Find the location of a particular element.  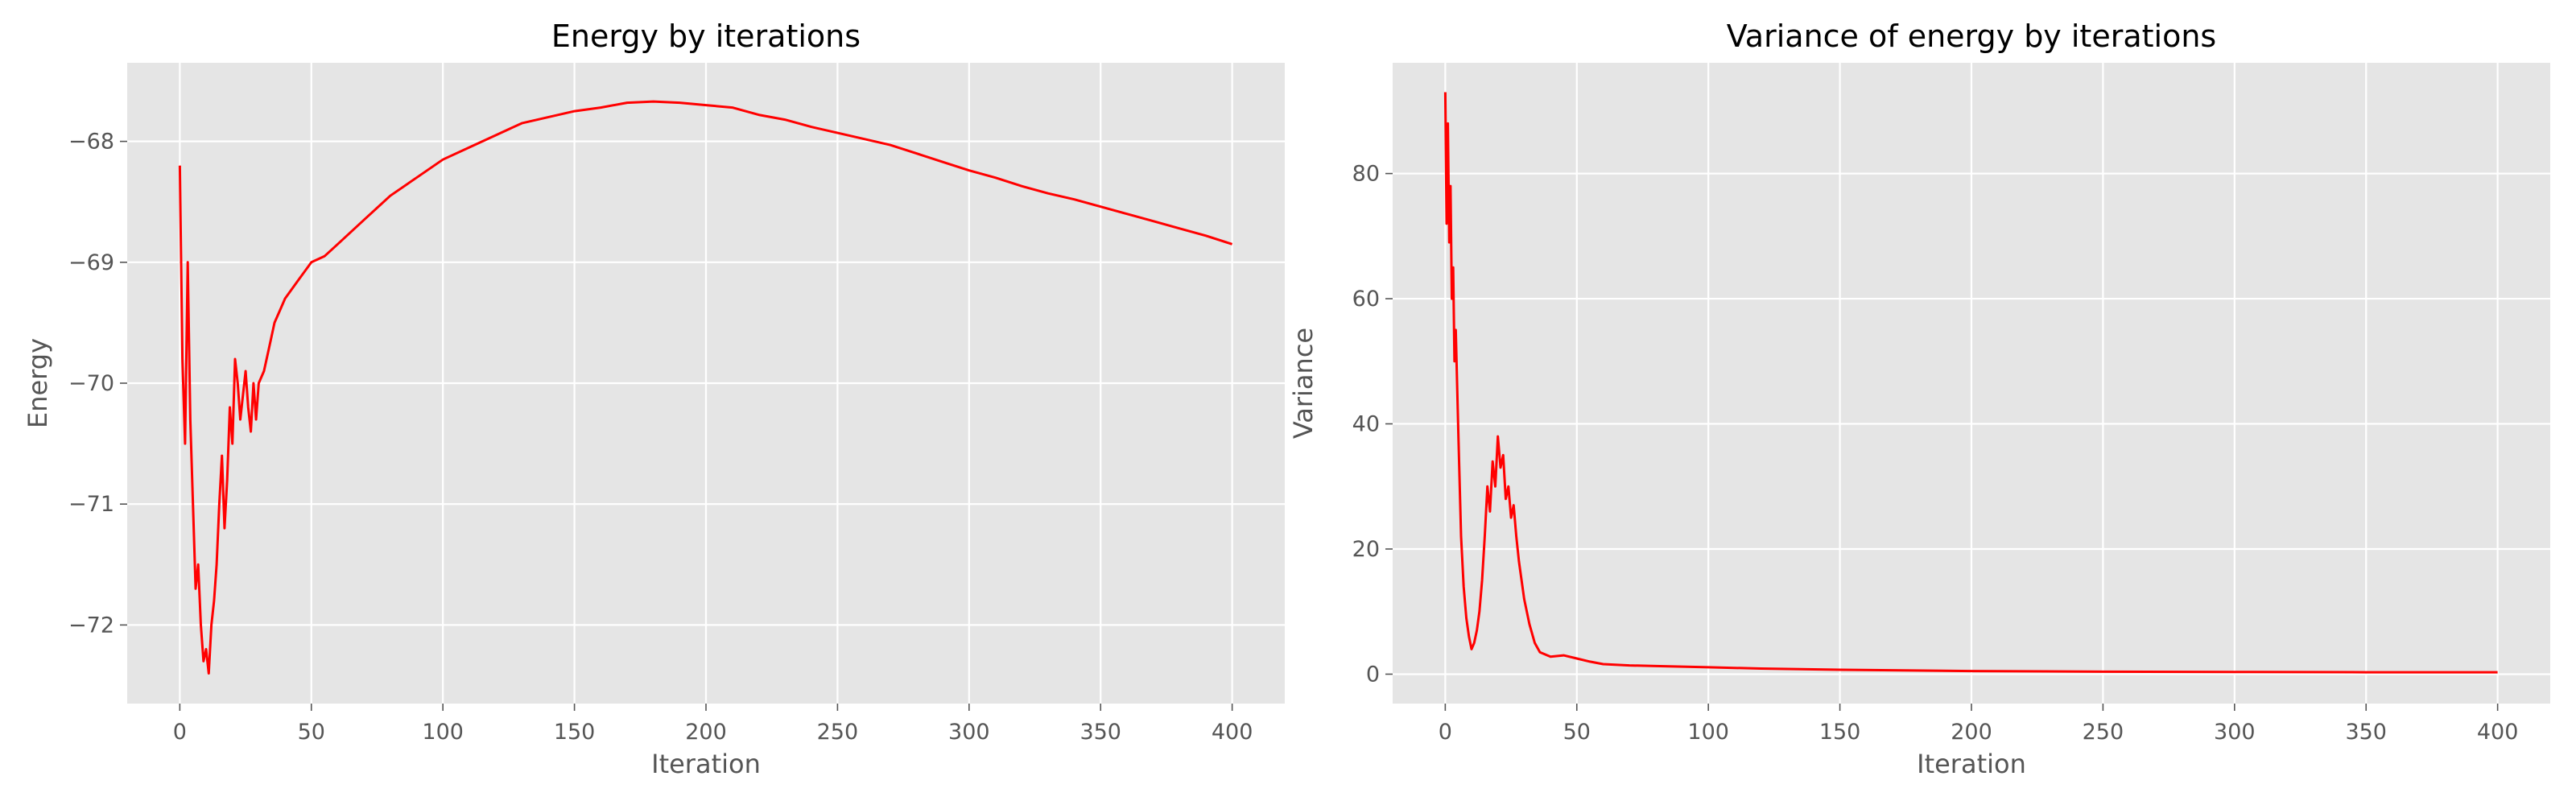

y-axis-label: Variance is located at coordinates (1303, 383).